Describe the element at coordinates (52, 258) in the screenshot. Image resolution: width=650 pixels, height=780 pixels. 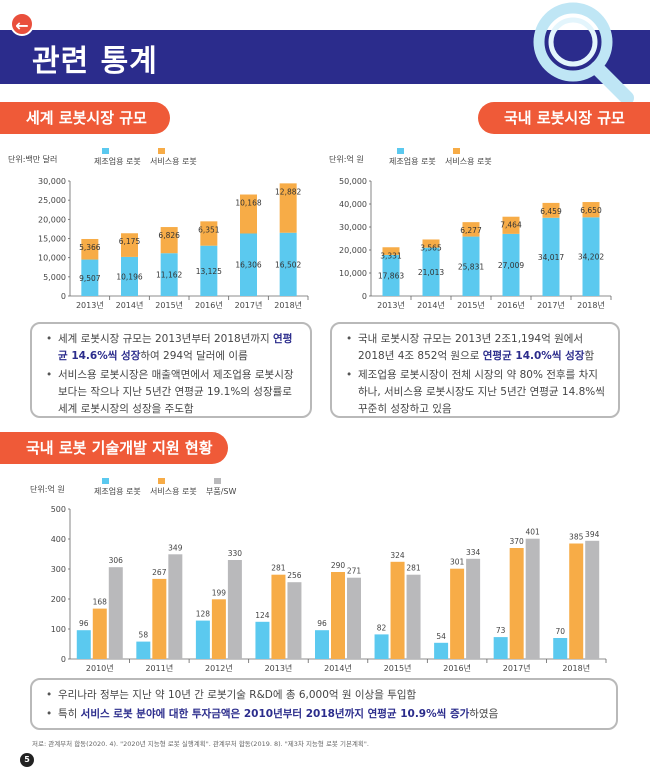
I see `y-tick-label: 10,000` at that location.